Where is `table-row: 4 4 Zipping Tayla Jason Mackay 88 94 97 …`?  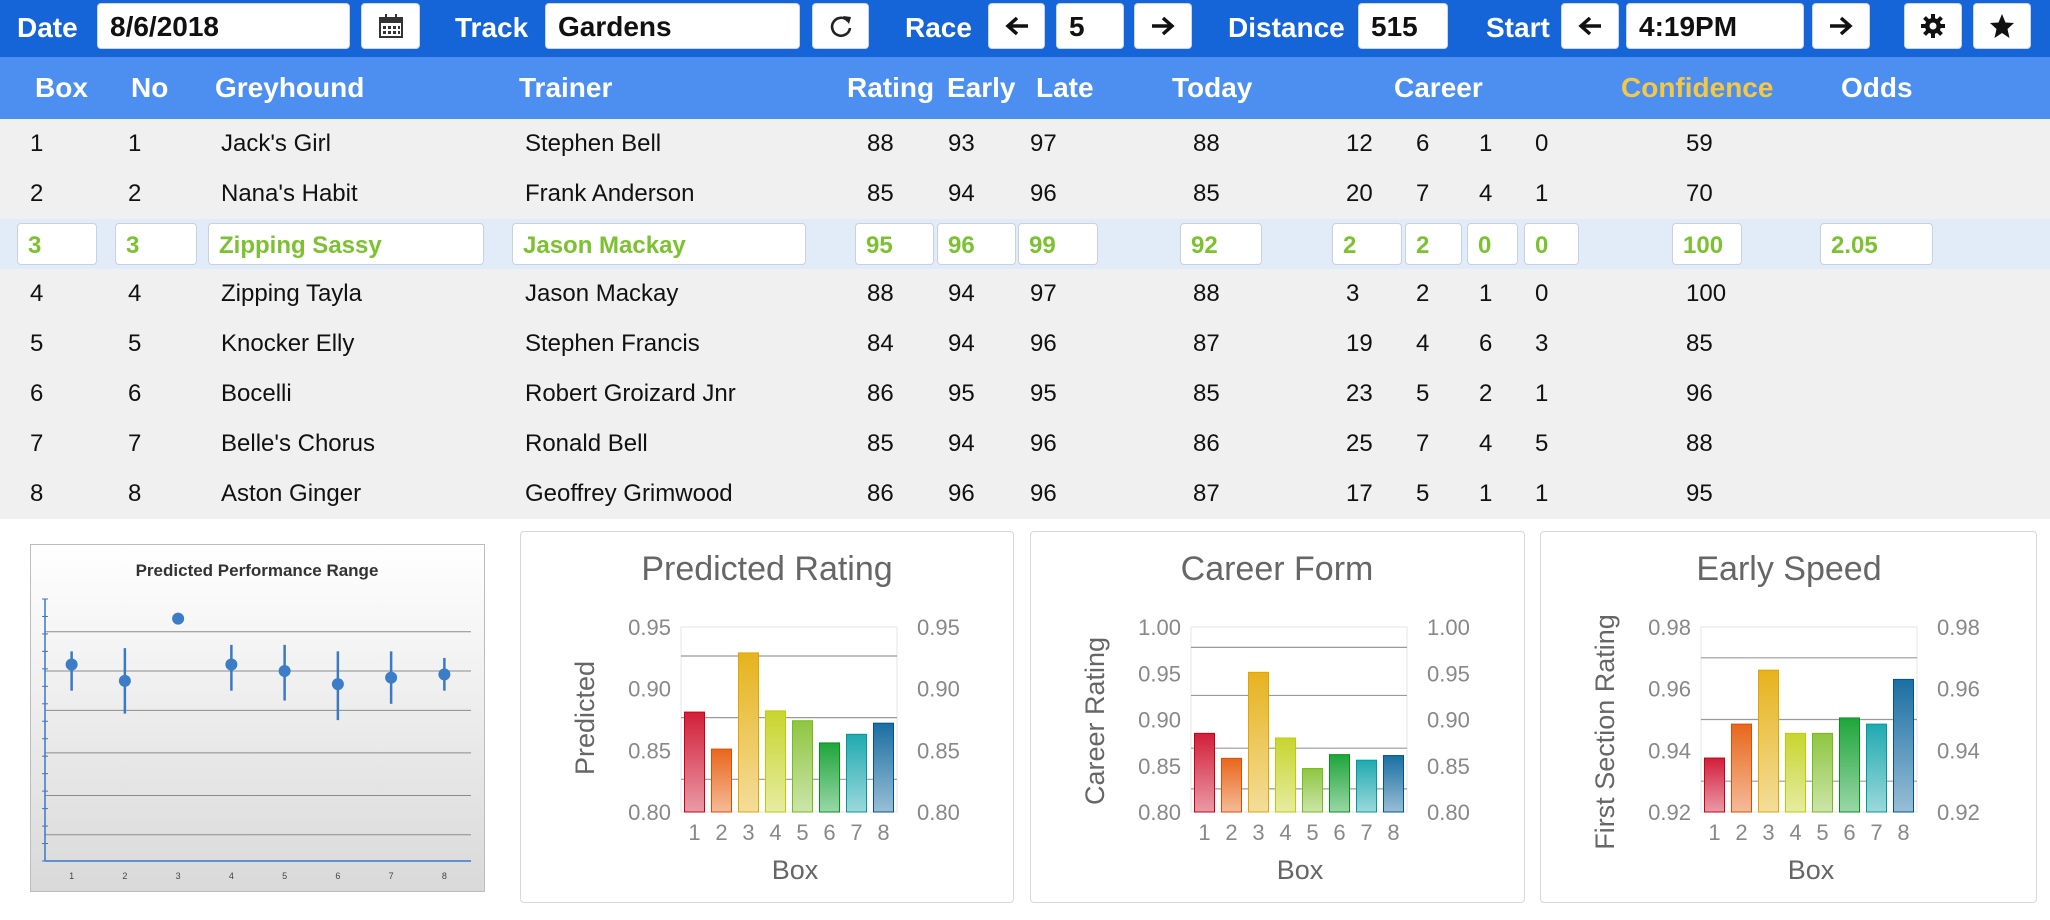
table-row: 4 4 Zipping Tayla Jason Mackay 88 94 97 … is located at coordinates (1025, 294).